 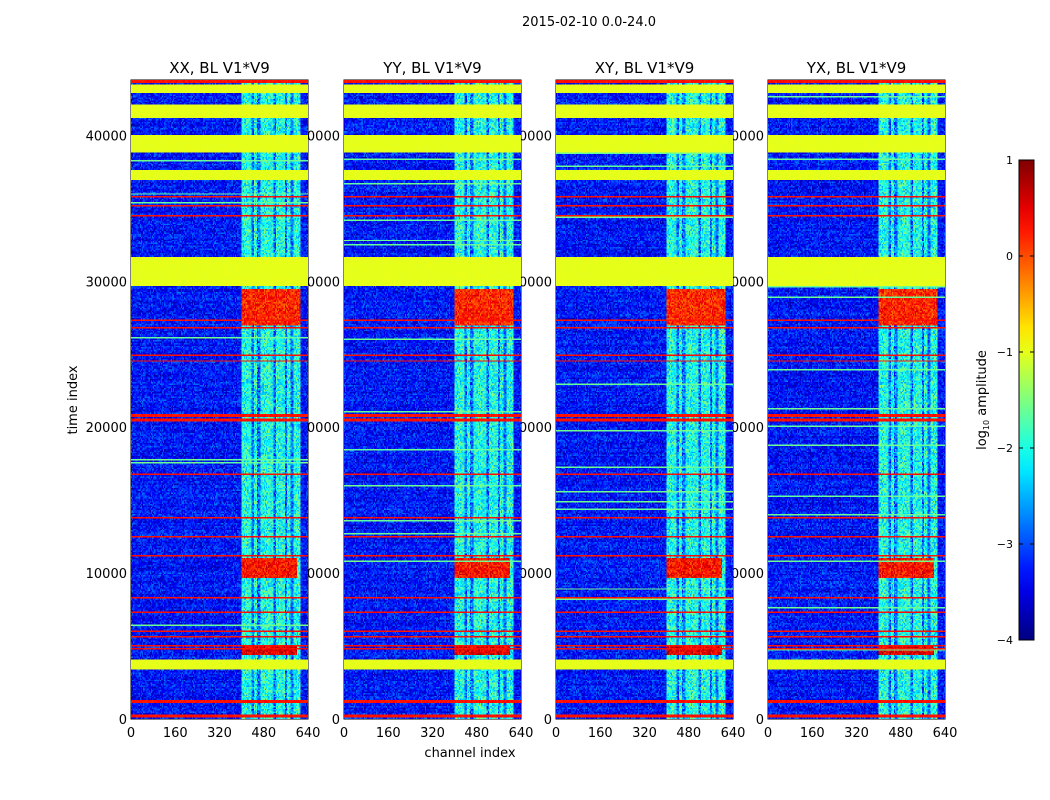 What do you see at coordinates (589, 22) in the screenshot?
I see `figure-suptitle: 2015-02-10 0.0-24.0` at bounding box center [589, 22].